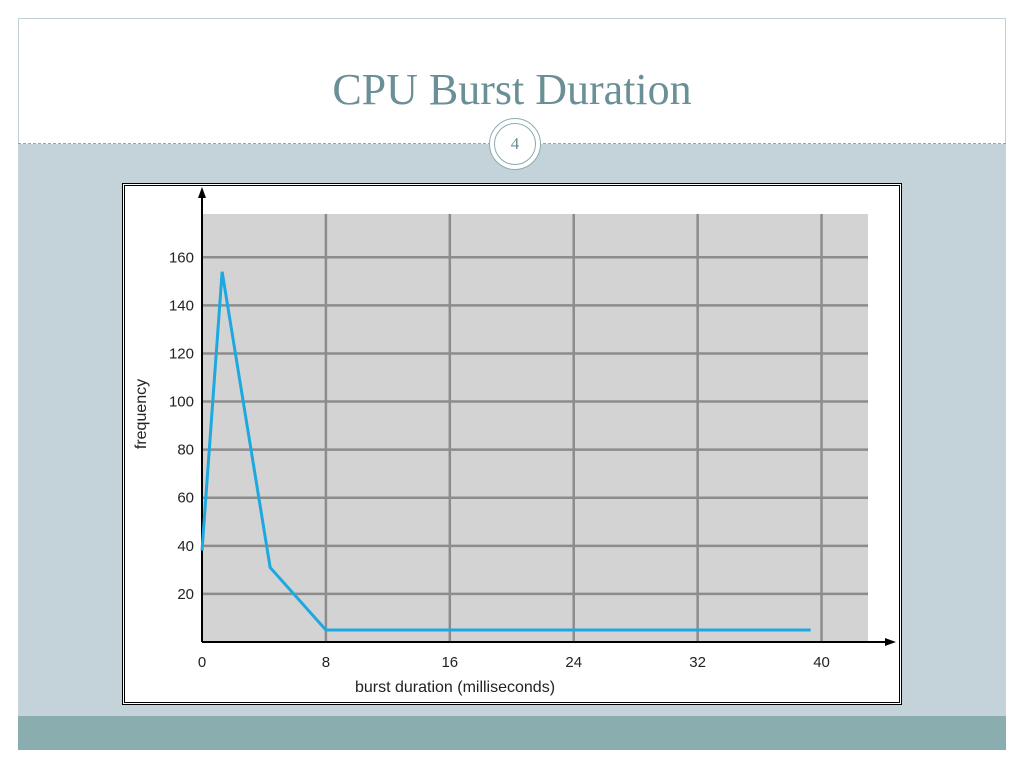 This screenshot has width=1024, height=768. Describe the element at coordinates (697, 662) in the screenshot. I see `x-tick-label: 32` at that location.